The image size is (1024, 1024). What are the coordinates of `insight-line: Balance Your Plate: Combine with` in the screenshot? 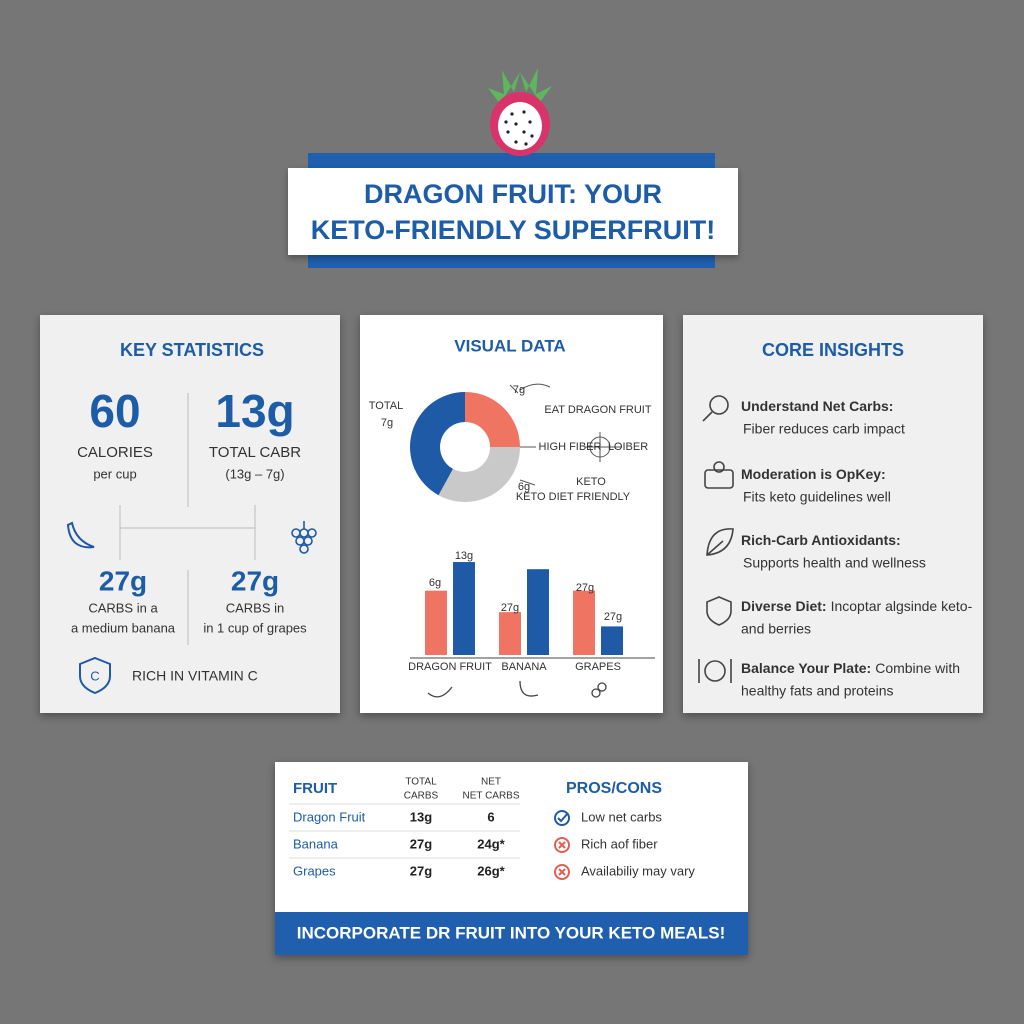 It's located at (850, 668).